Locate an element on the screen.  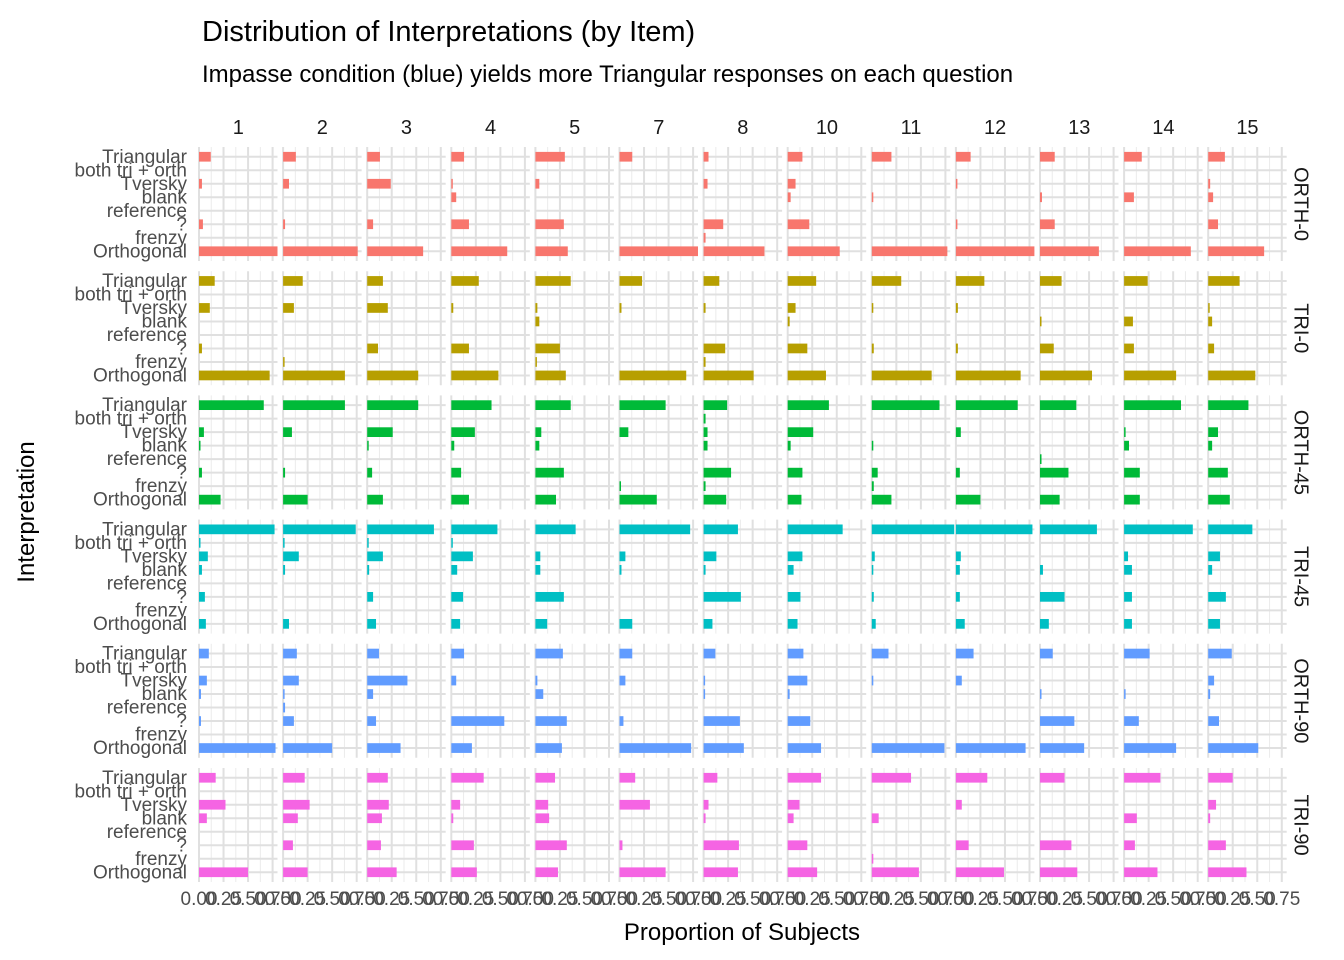
x-tick-label: 0.00 is located at coordinates (619, 899).